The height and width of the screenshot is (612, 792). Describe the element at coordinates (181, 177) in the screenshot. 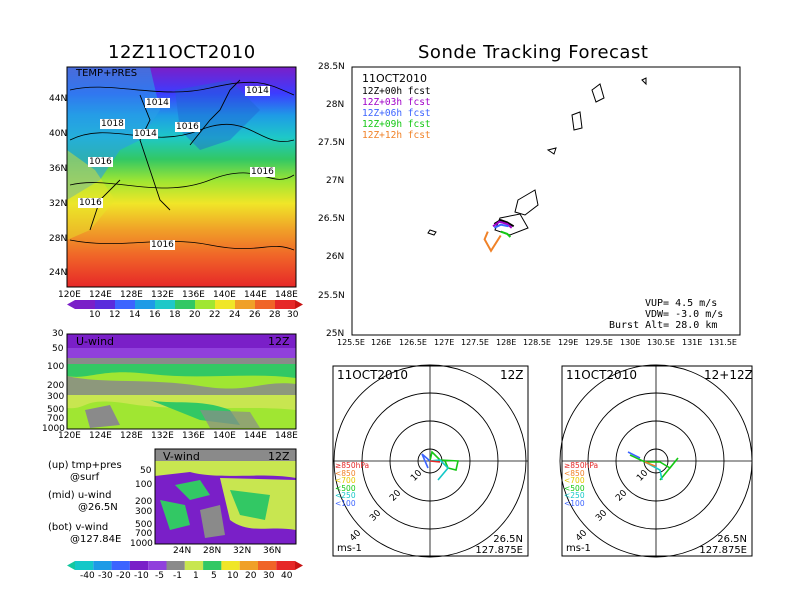

I see `temp-map-panel` at that location.